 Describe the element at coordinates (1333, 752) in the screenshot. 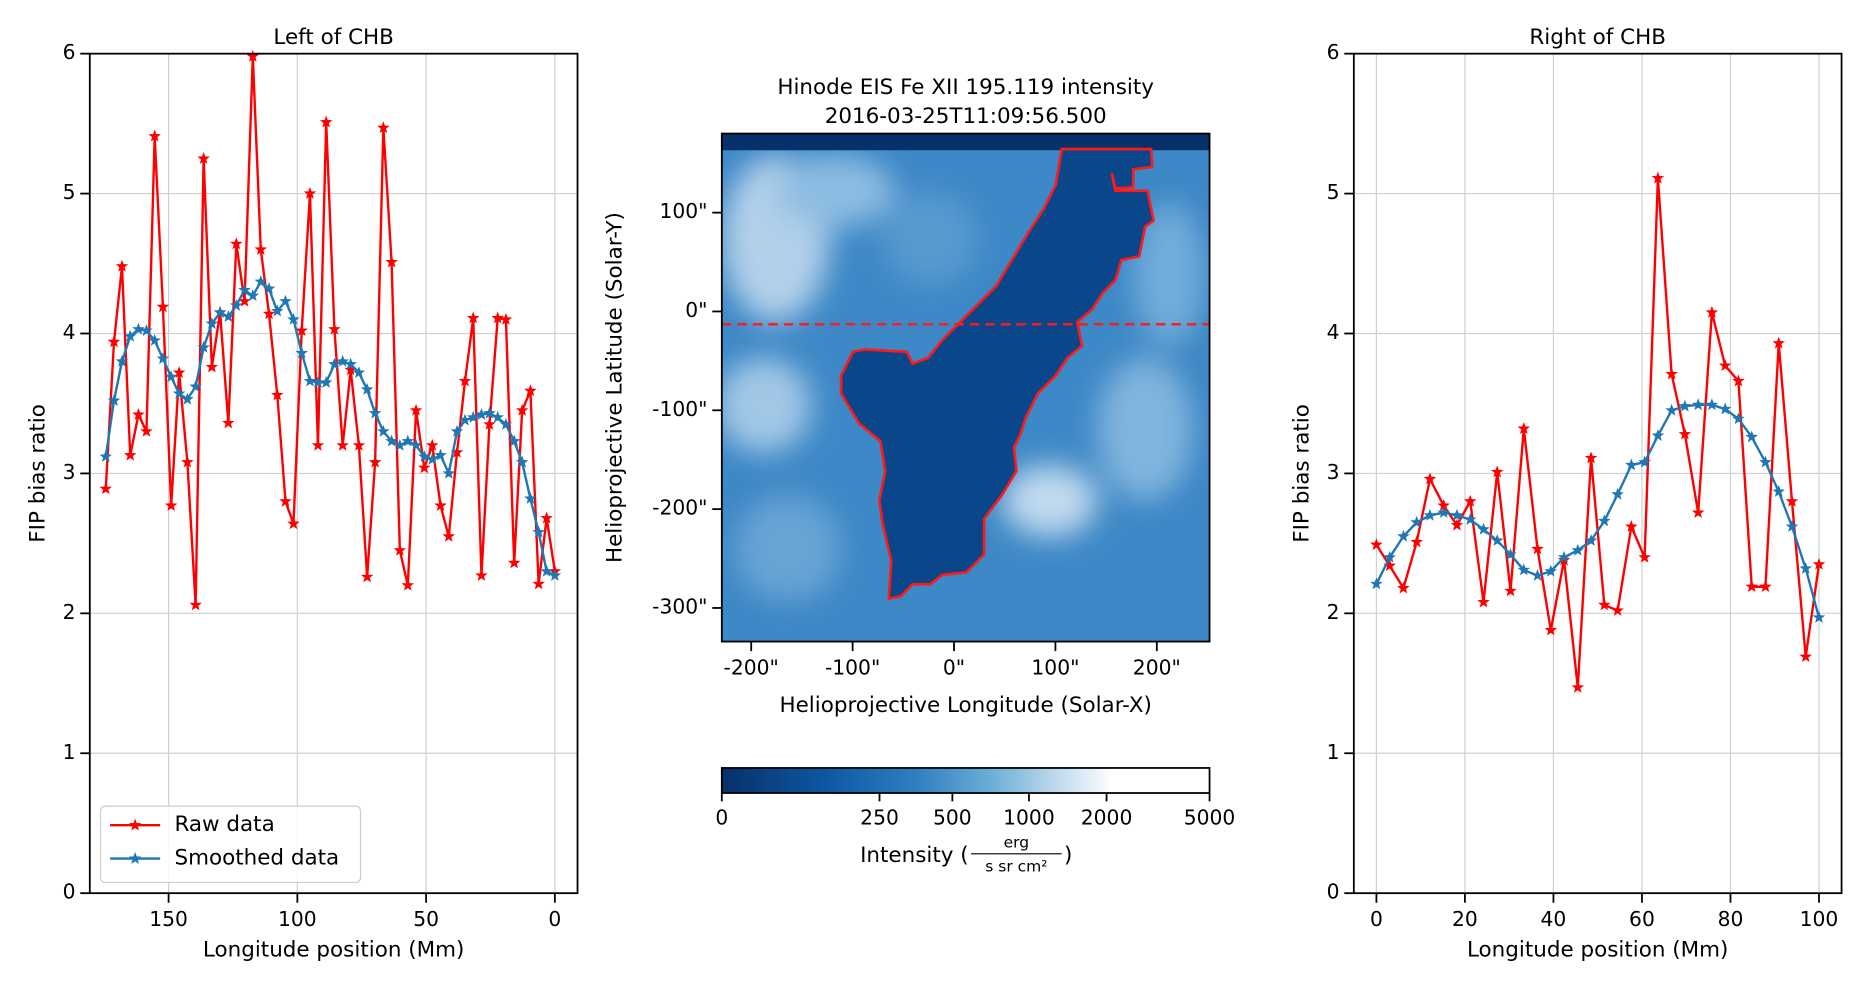

I see `y-tick-label: 1` at that location.